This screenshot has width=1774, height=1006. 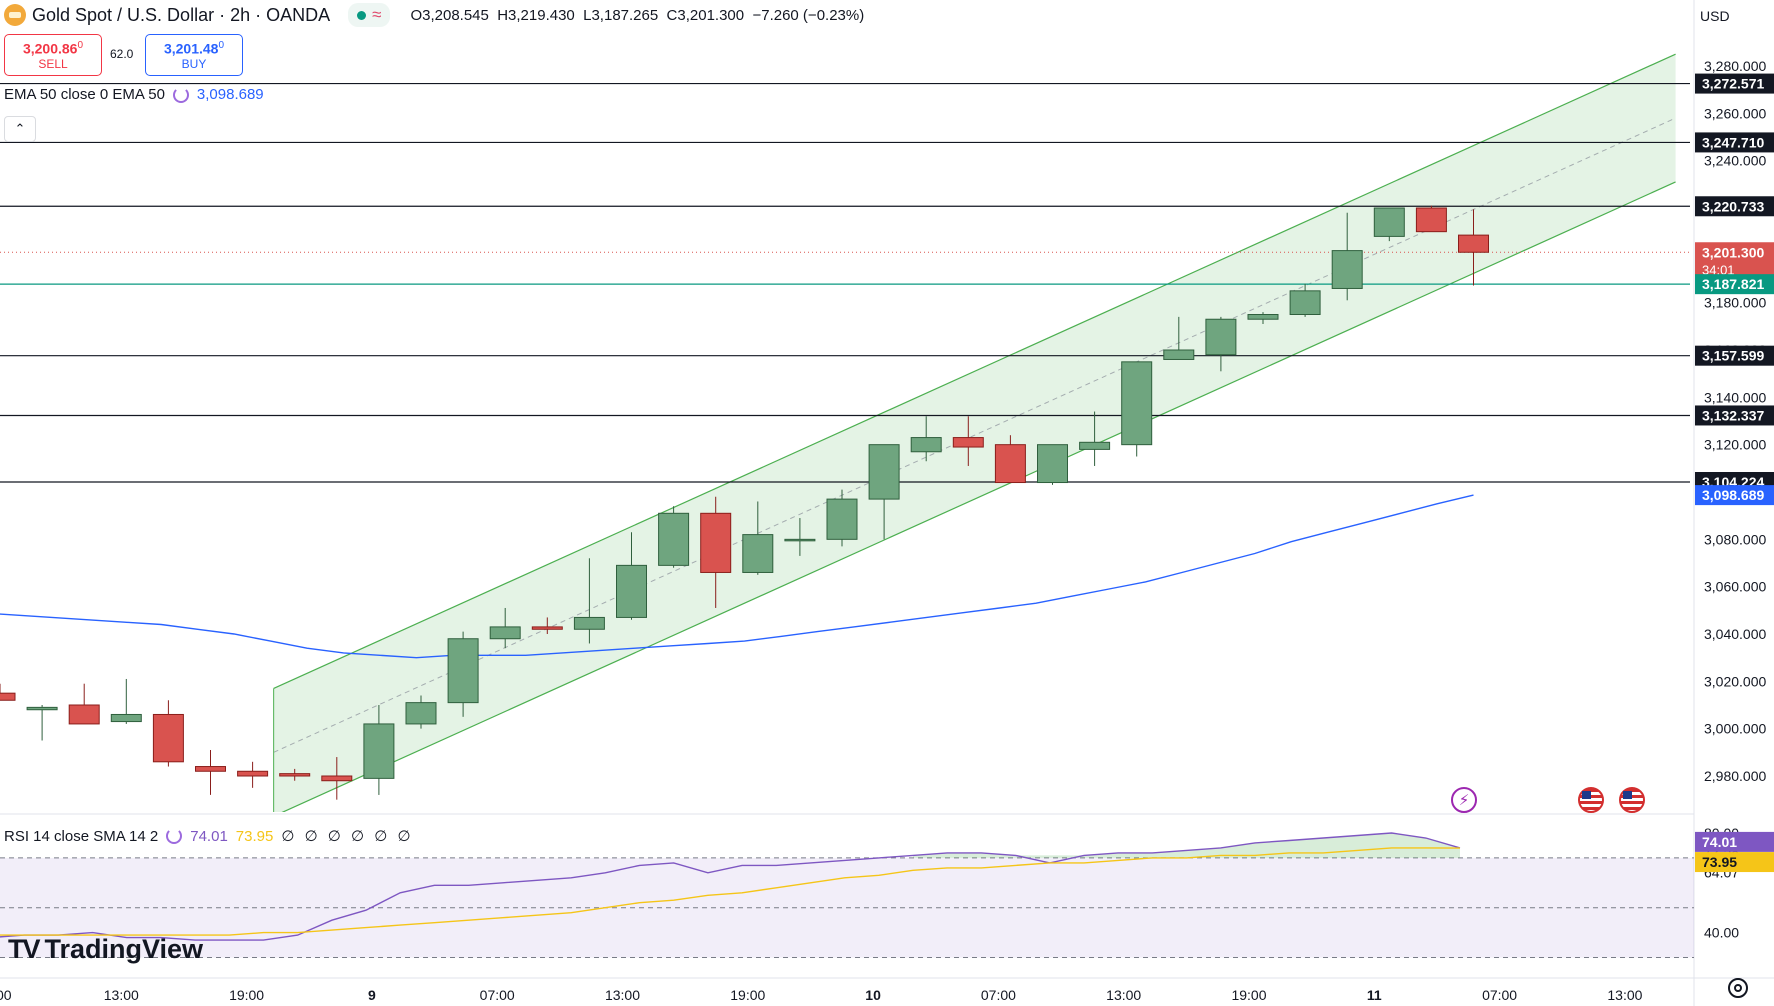 I want to click on current-price-tag-countdown: 34:01, so click(x=1718, y=269).